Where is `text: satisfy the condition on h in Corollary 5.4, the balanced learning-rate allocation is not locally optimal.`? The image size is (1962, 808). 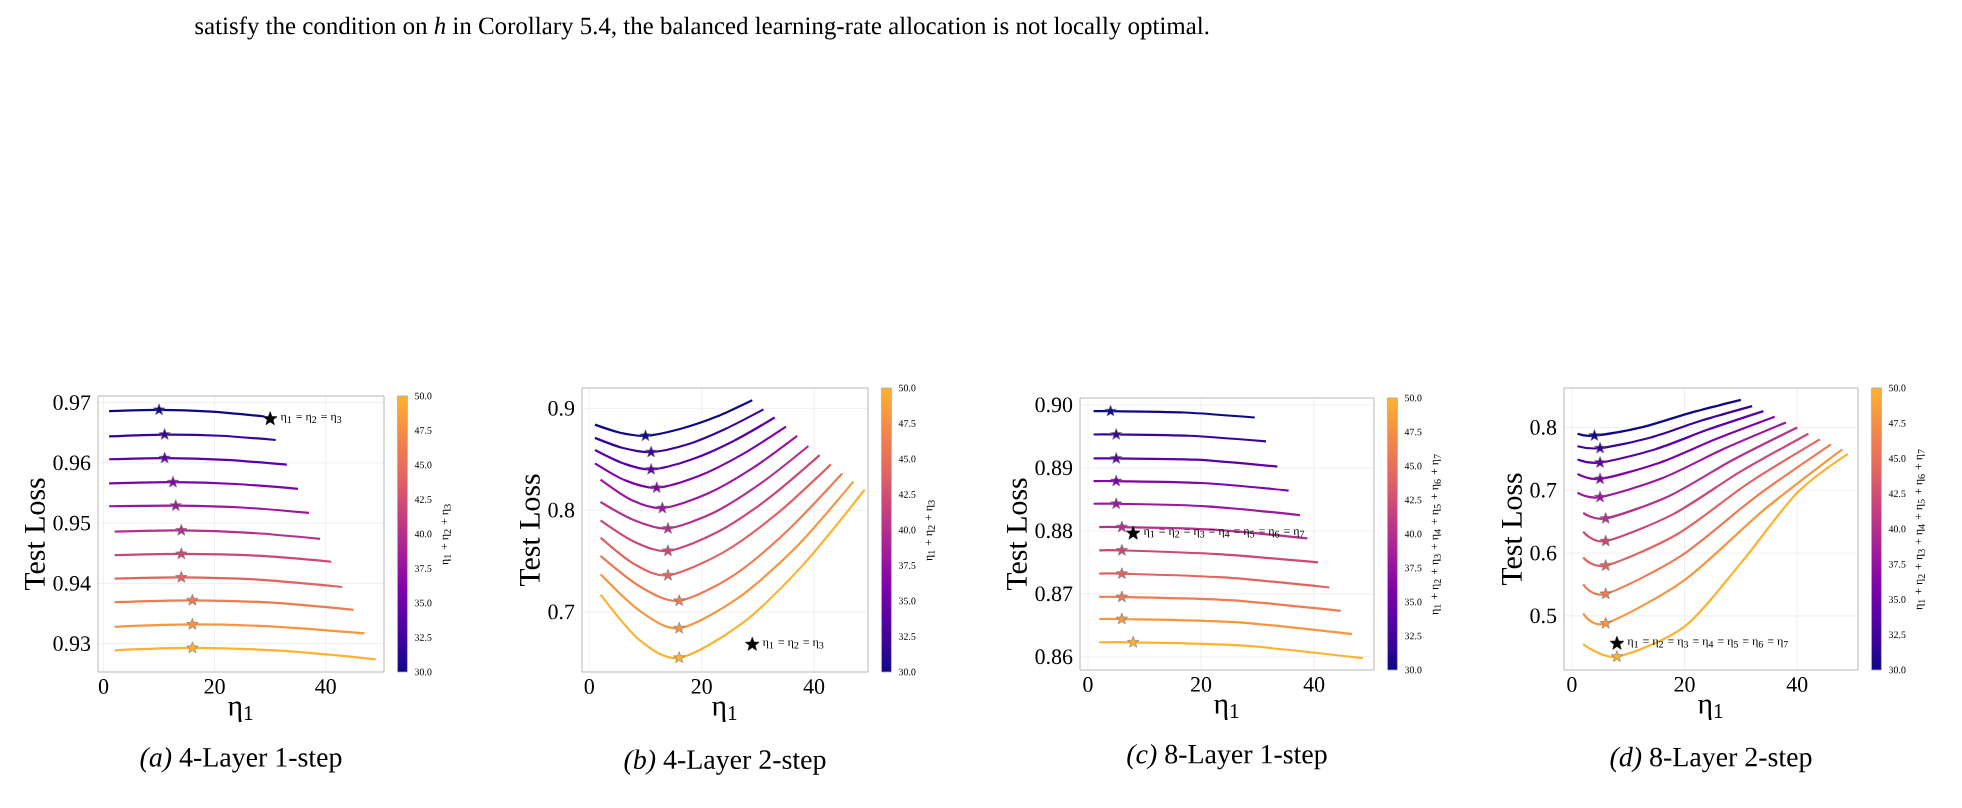 text: satisfy the condition on h in Corollary 5.4, the balanced learning-rate allocation is not locally optimal. is located at coordinates (702, 28).